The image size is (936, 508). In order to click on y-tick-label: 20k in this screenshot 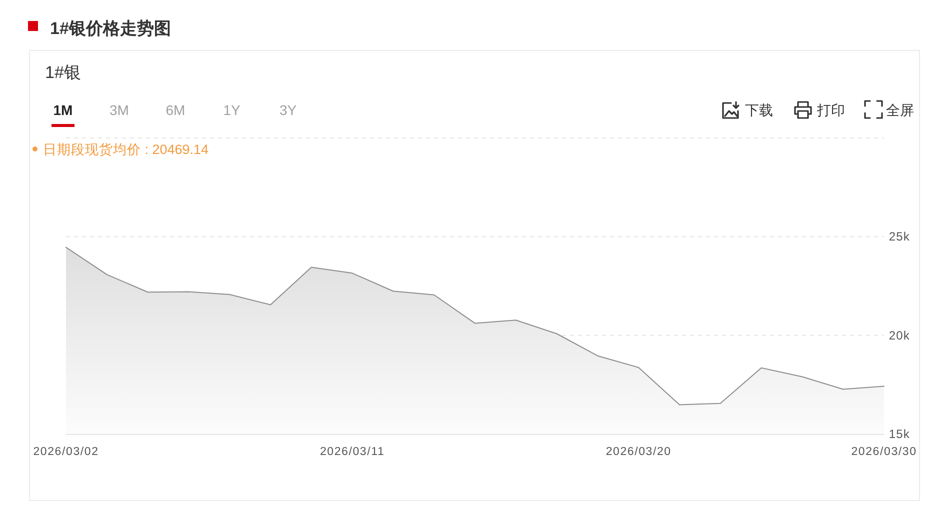, I will do `click(899, 335)`.